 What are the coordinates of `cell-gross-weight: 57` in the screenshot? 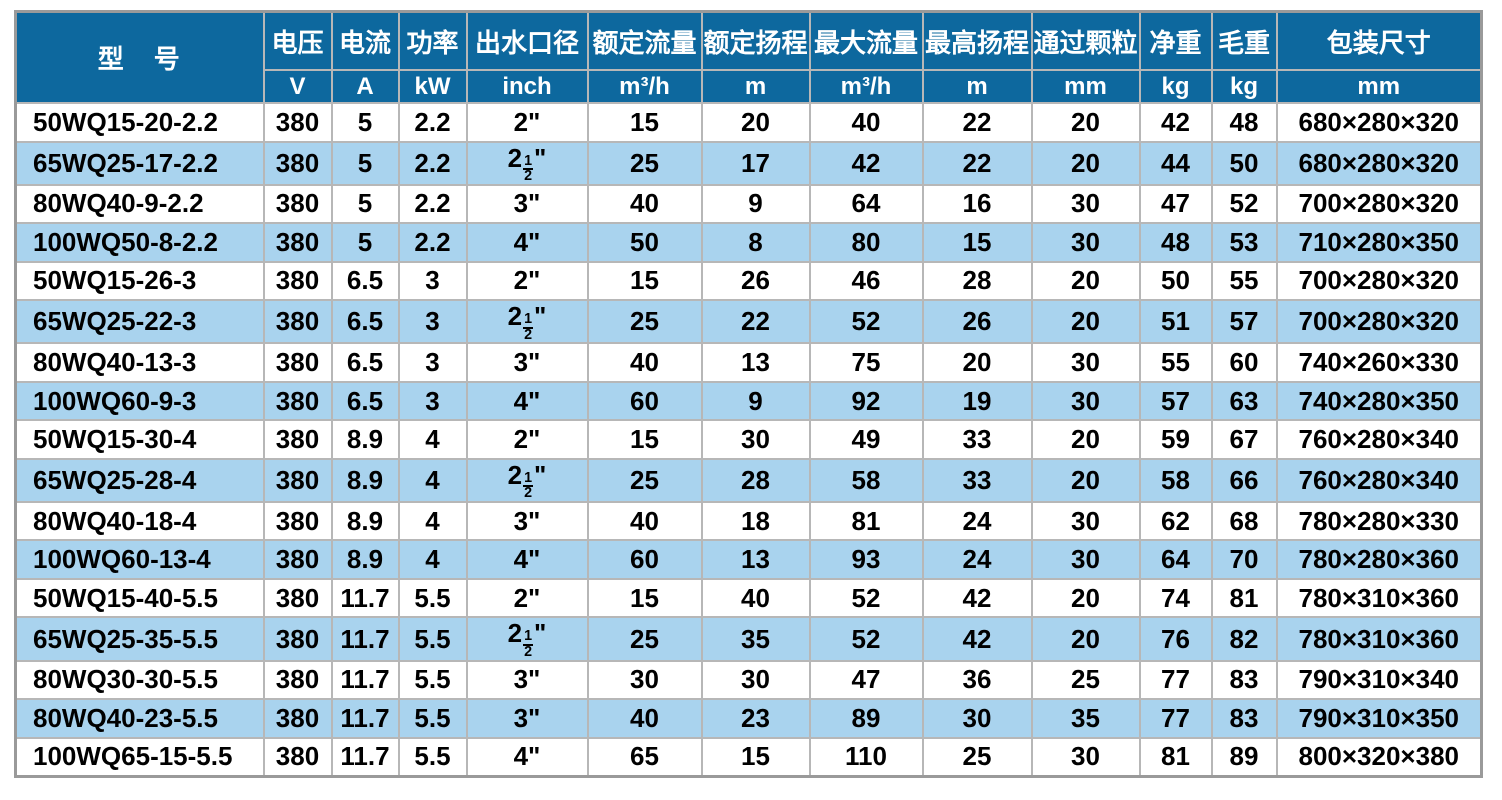 It's located at (1244, 322).